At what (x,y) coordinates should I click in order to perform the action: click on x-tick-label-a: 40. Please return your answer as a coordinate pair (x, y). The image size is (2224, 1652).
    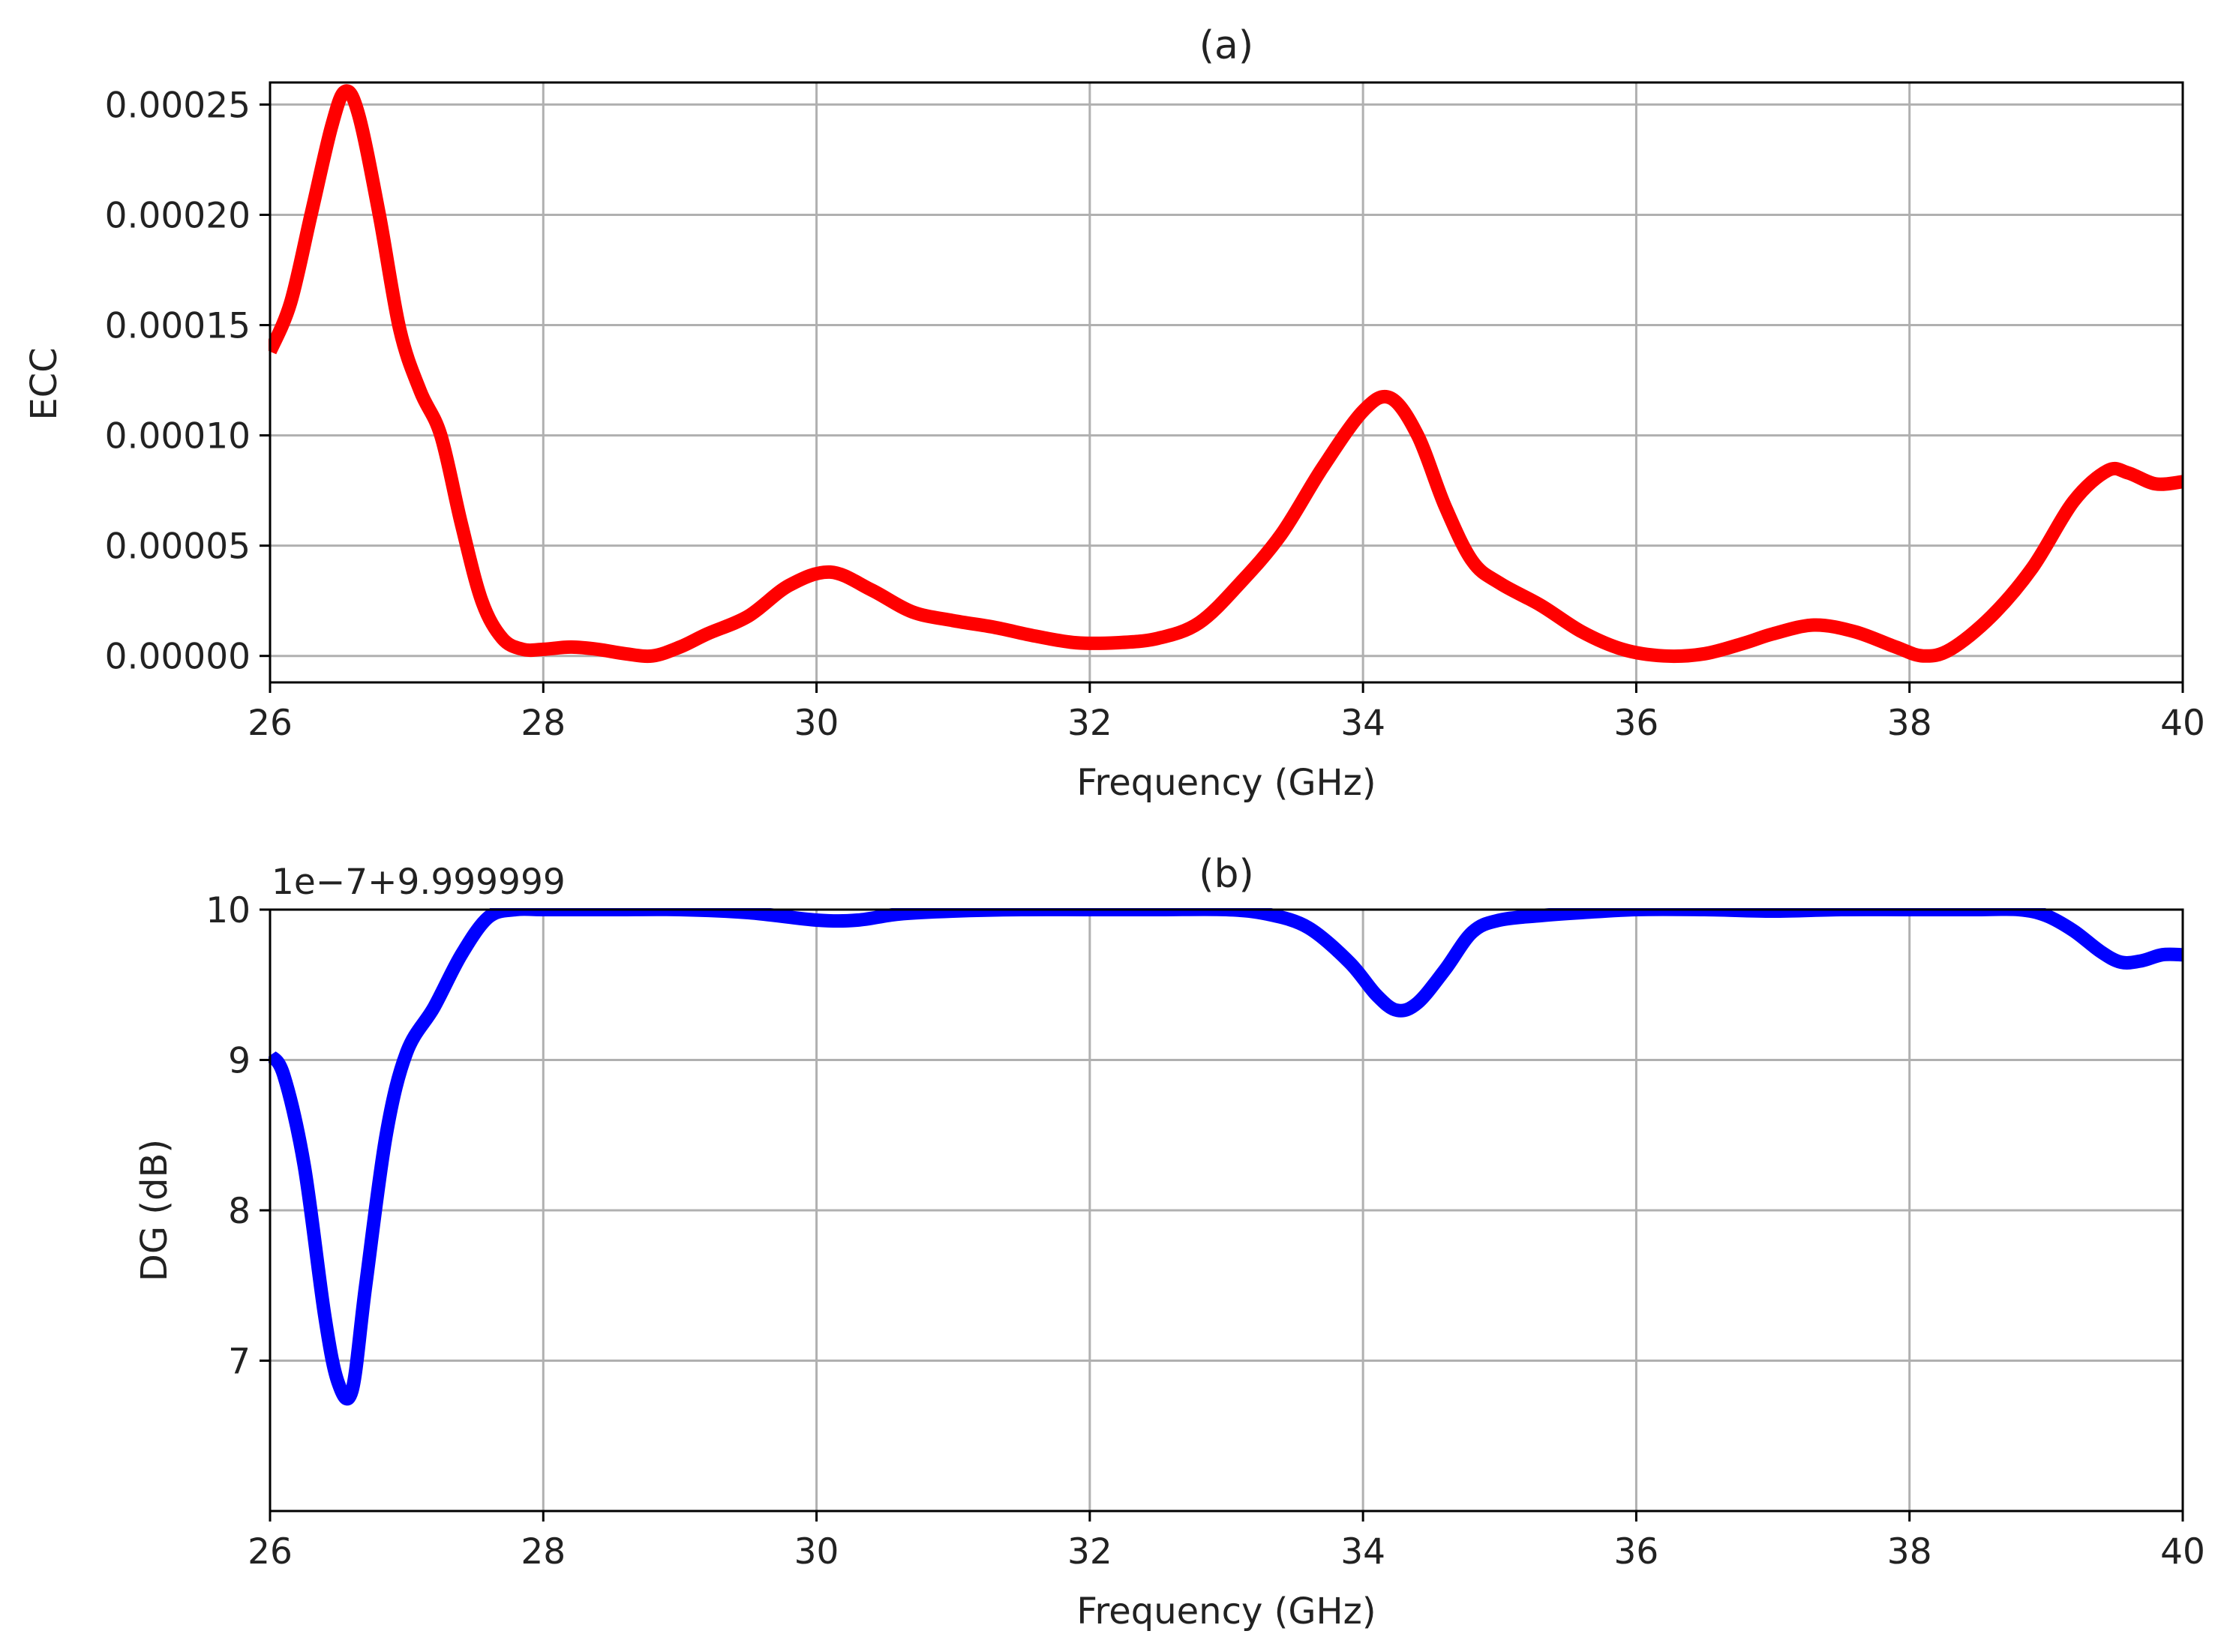
    Looking at the image, I should click on (2182, 723).